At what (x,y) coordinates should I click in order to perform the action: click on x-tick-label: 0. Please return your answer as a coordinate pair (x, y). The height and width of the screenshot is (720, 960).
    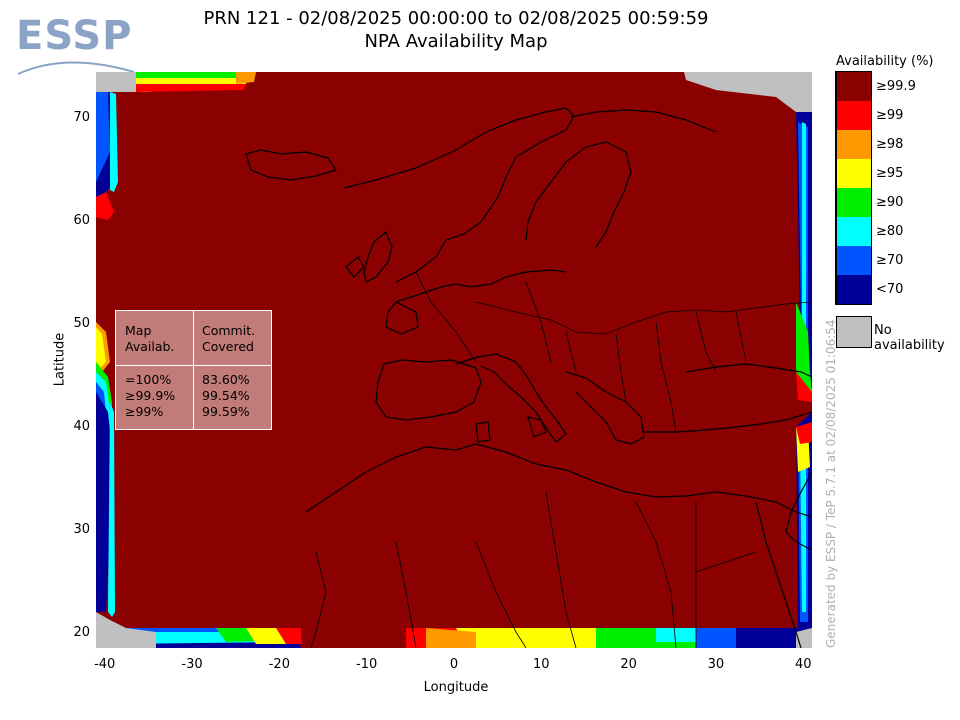
    Looking at the image, I should click on (454, 664).